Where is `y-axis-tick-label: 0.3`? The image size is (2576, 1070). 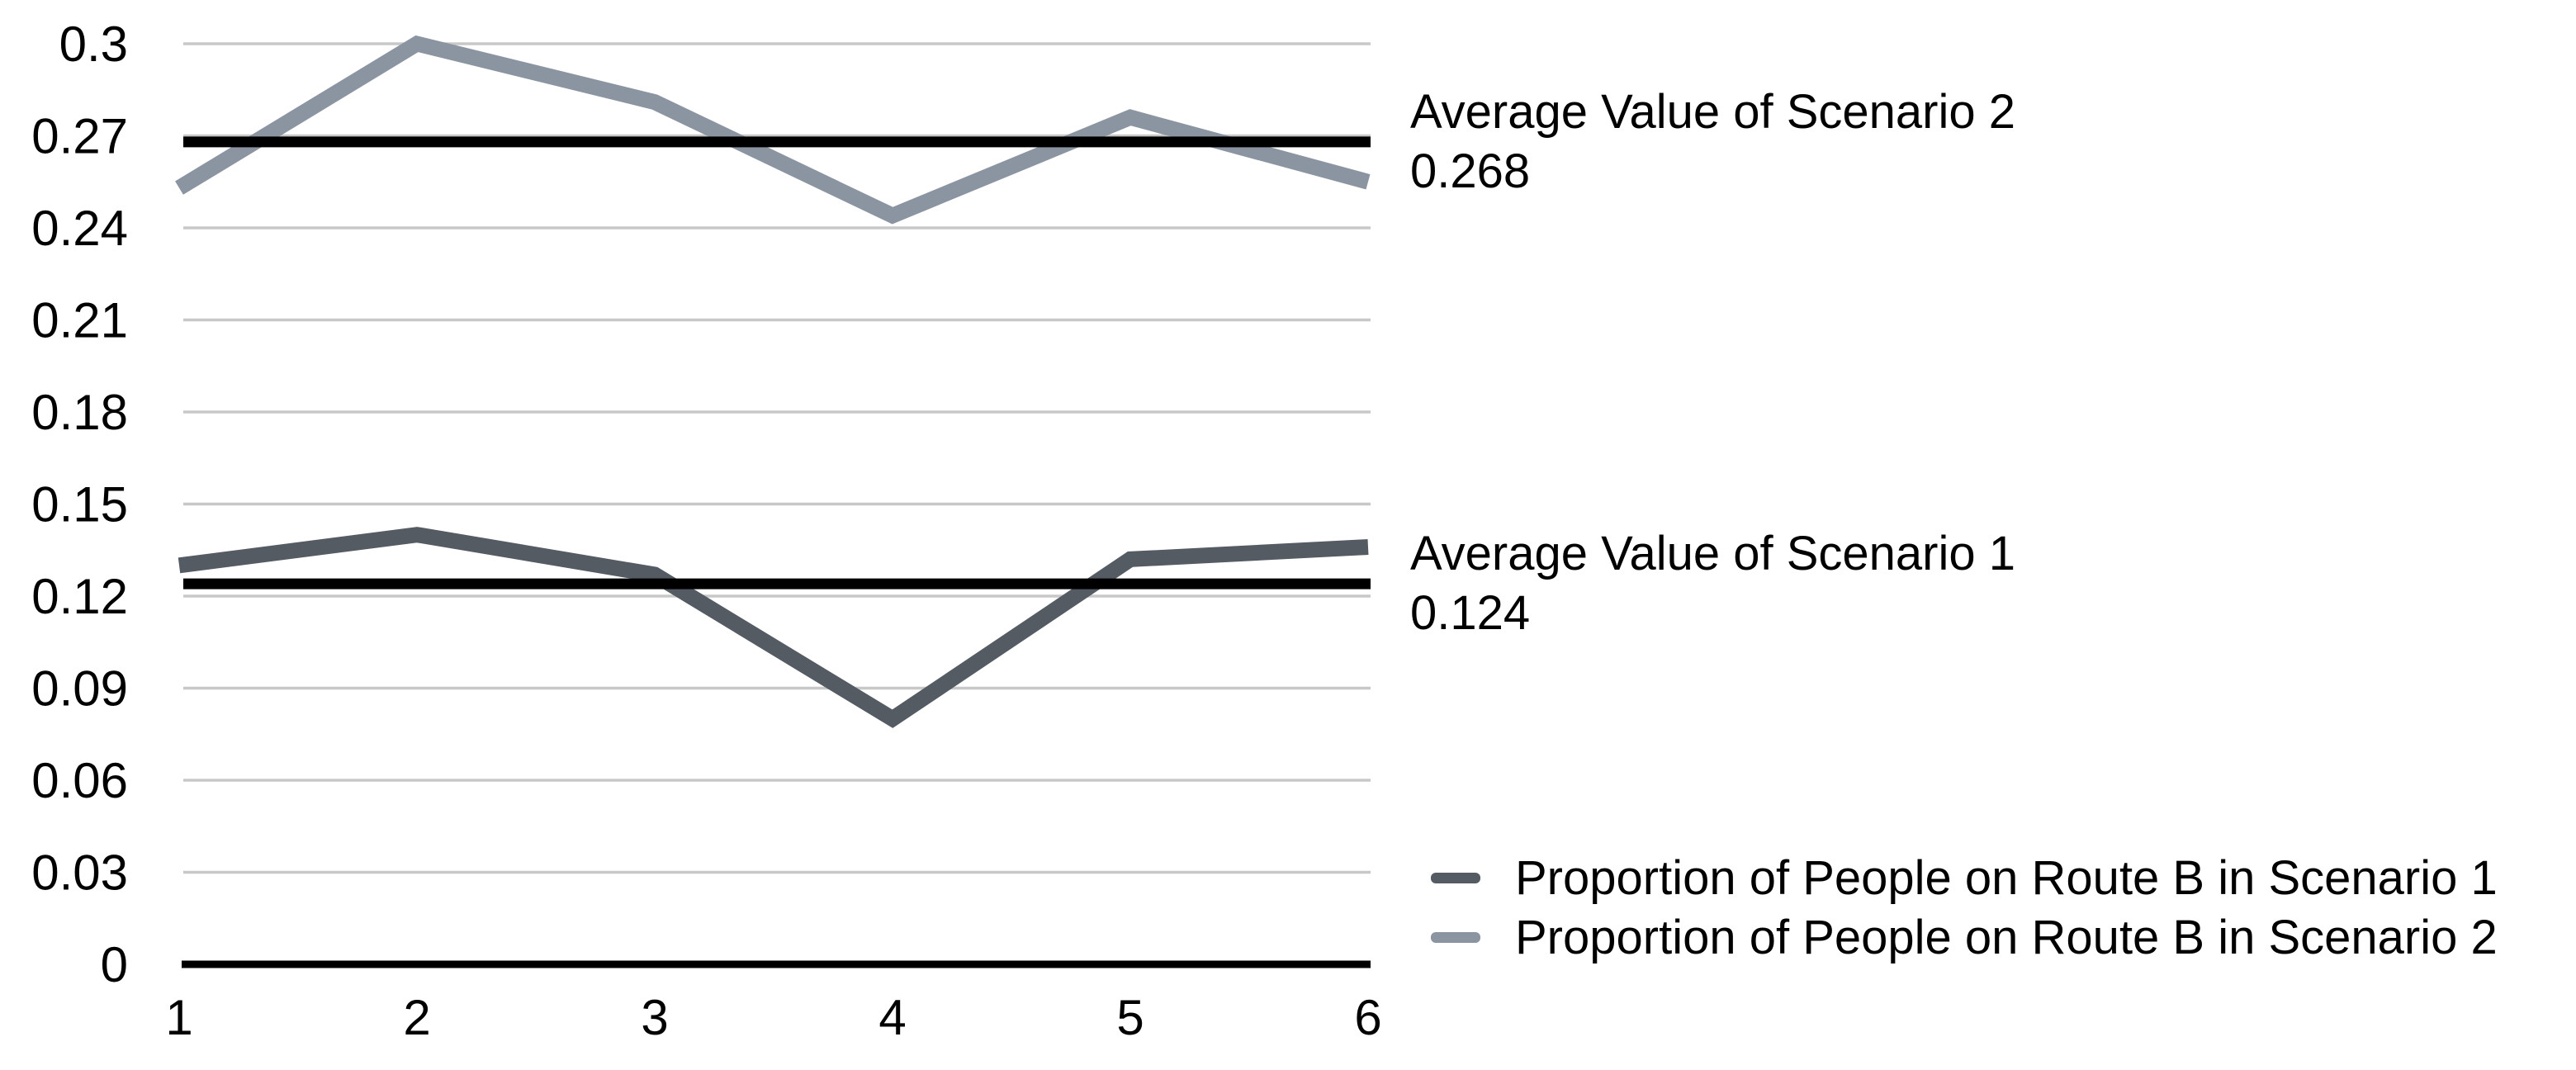
y-axis-tick-label: 0.3 is located at coordinates (93, 45).